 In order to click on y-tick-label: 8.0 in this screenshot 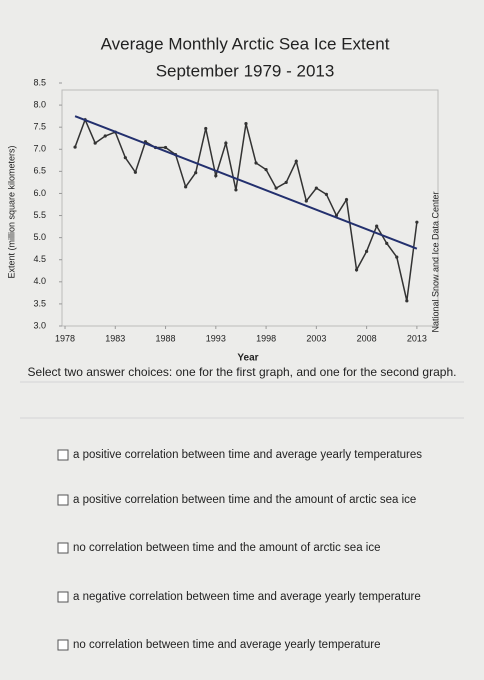, I will do `click(39, 104)`.